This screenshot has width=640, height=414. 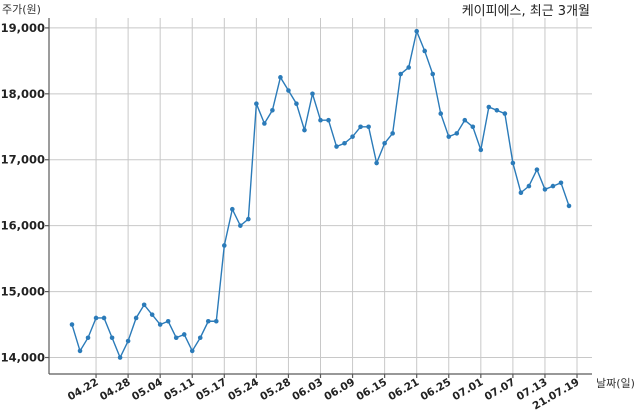 What do you see at coordinates (526, 11) in the screenshot?
I see `chart-title: 케이피에스, 최근 3개월` at bounding box center [526, 11].